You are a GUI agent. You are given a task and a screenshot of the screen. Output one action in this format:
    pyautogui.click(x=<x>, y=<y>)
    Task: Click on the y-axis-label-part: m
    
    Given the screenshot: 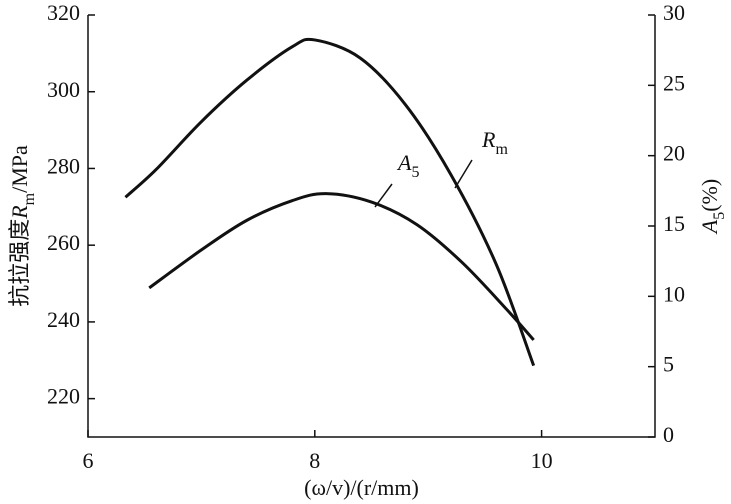 What is the action you would take?
    pyautogui.click(x=29, y=198)
    